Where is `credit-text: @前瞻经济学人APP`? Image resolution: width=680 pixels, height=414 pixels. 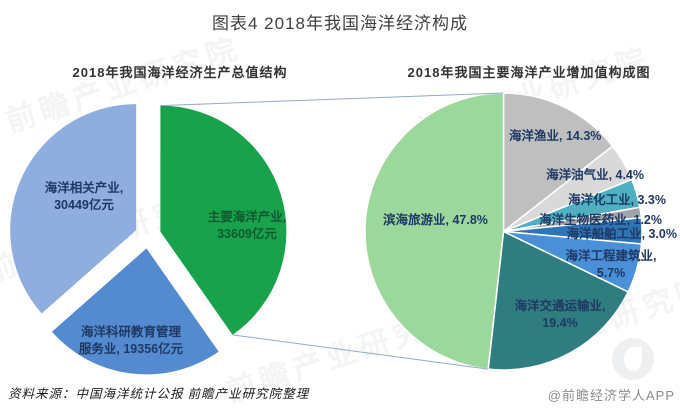 credit-text: @前瞻经济学人APP is located at coordinates (611, 395).